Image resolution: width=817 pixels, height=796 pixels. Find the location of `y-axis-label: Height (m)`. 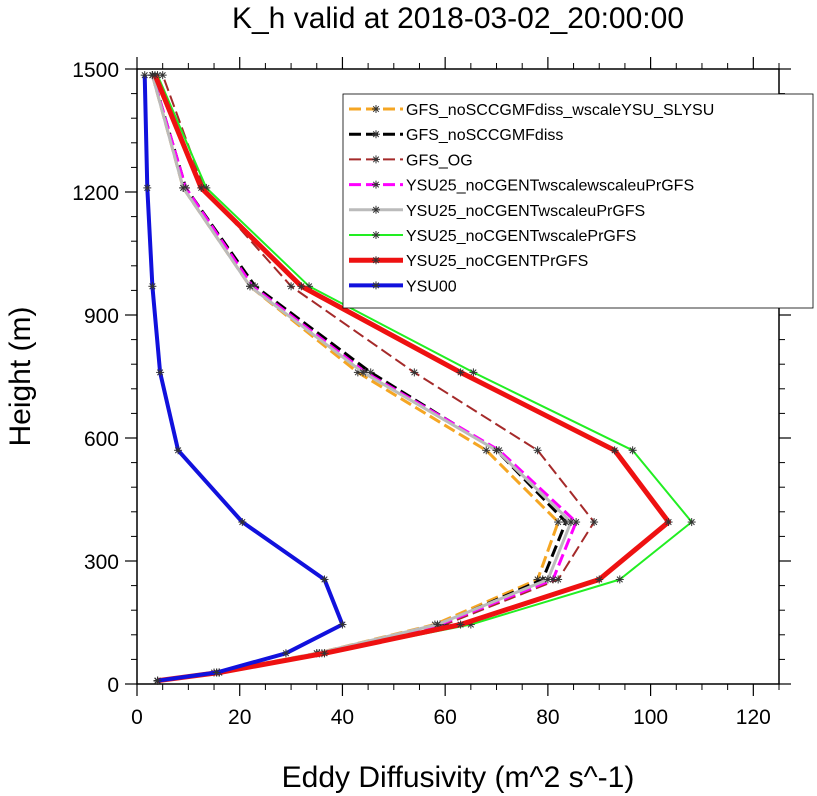

y-axis-label: Height (m) is located at coordinates (20, 376).